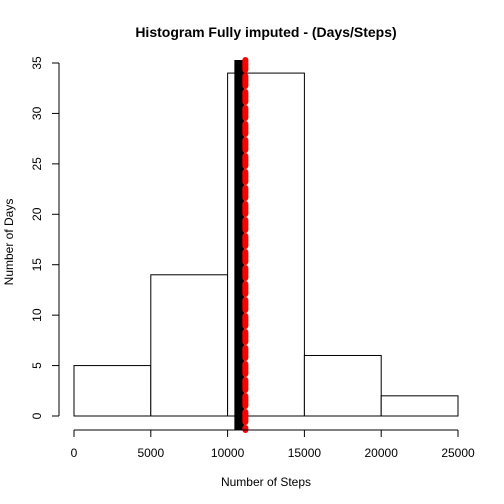  What do you see at coordinates (37, 415) in the screenshot?
I see `y-tick-label: 0` at bounding box center [37, 415].